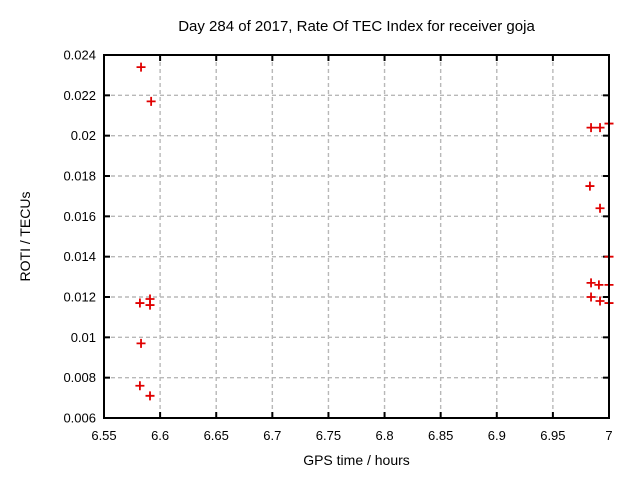 This screenshot has width=640, height=480. I want to click on y-tick-label: 0.016, so click(79, 216).